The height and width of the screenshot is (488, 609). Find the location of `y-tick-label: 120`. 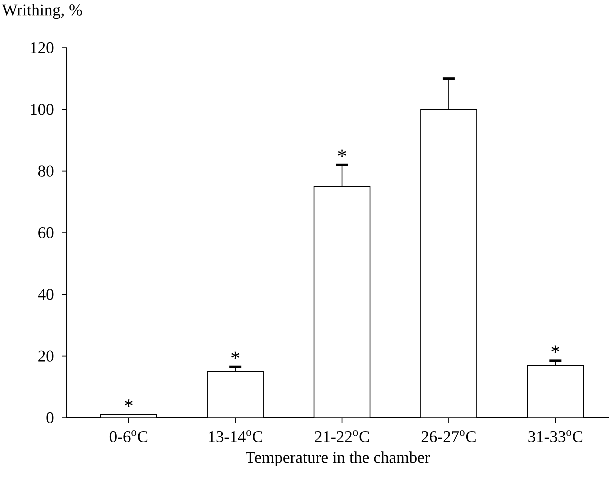

y-tick-label: 120 is located at coordinates (42, 48).